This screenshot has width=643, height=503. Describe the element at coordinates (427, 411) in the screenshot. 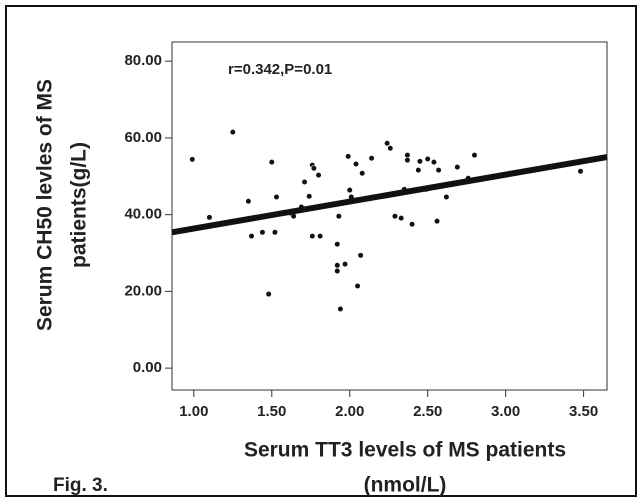

I see `x-tick-label: 2.50` at that location.